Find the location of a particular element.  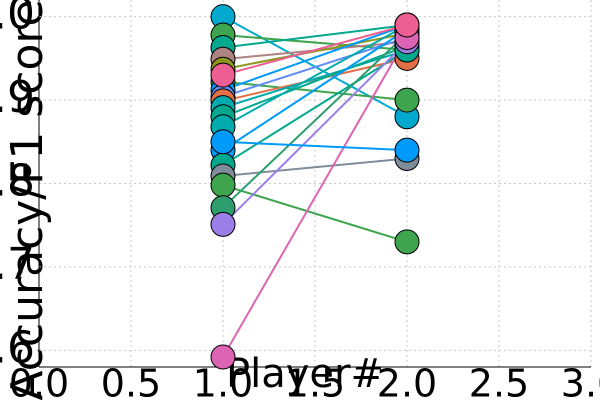

y-tick-label: 1.0 is located at coordinates (17, 20).